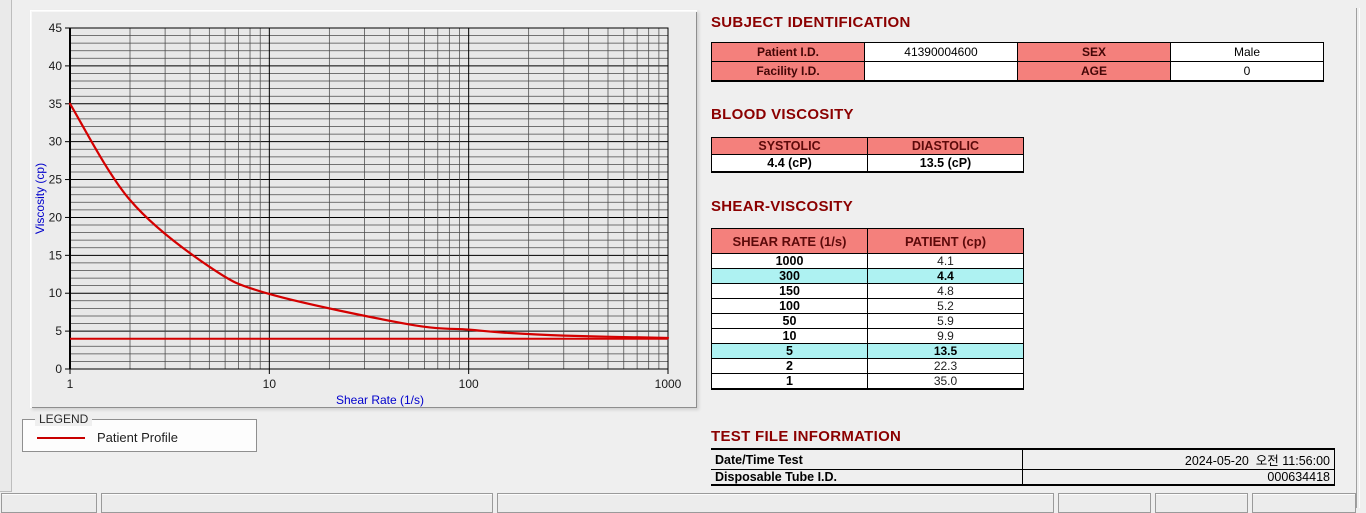  What do you see at coordinates (945, 336) in the screenshot?
I see `patient-value-cell: 9.9` at bounding box center [945, 336].